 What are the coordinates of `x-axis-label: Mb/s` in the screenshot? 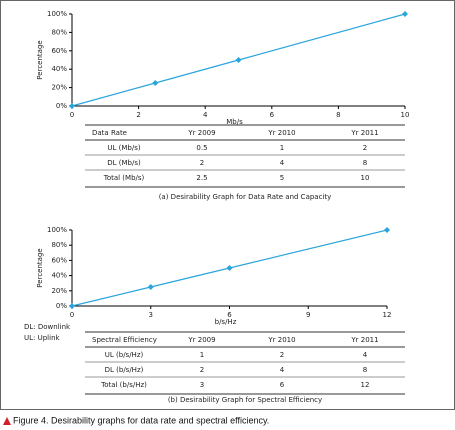 It's located at (234, 122).